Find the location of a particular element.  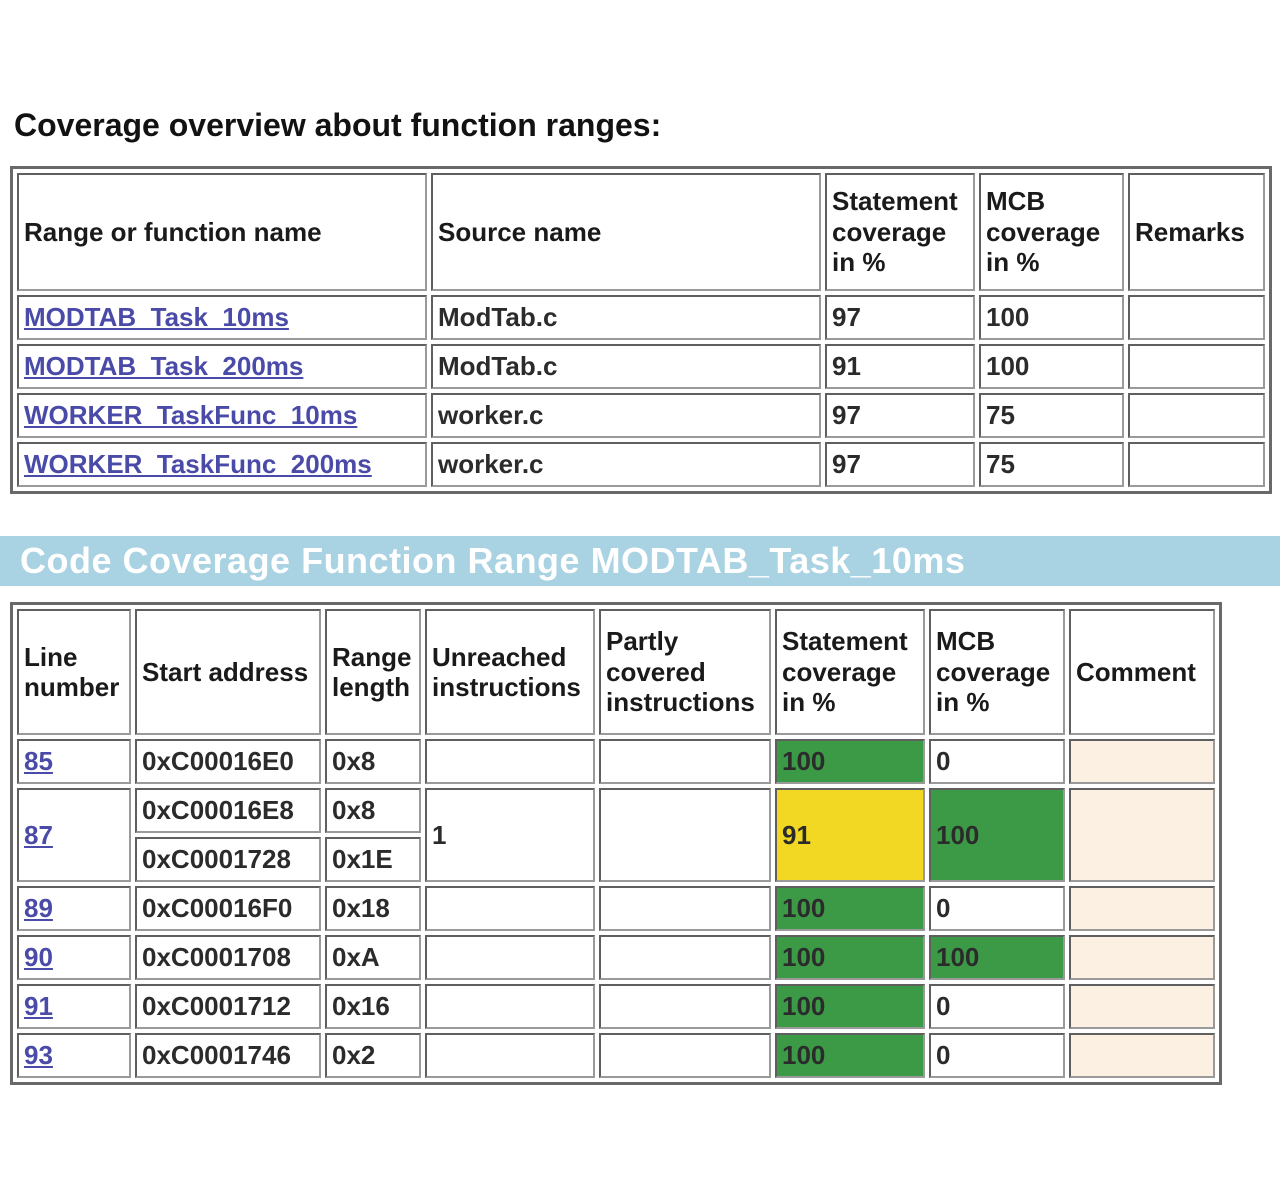

detail-header-stmt-coverage: Statement coverage in % is located at coordinates (850, 672).